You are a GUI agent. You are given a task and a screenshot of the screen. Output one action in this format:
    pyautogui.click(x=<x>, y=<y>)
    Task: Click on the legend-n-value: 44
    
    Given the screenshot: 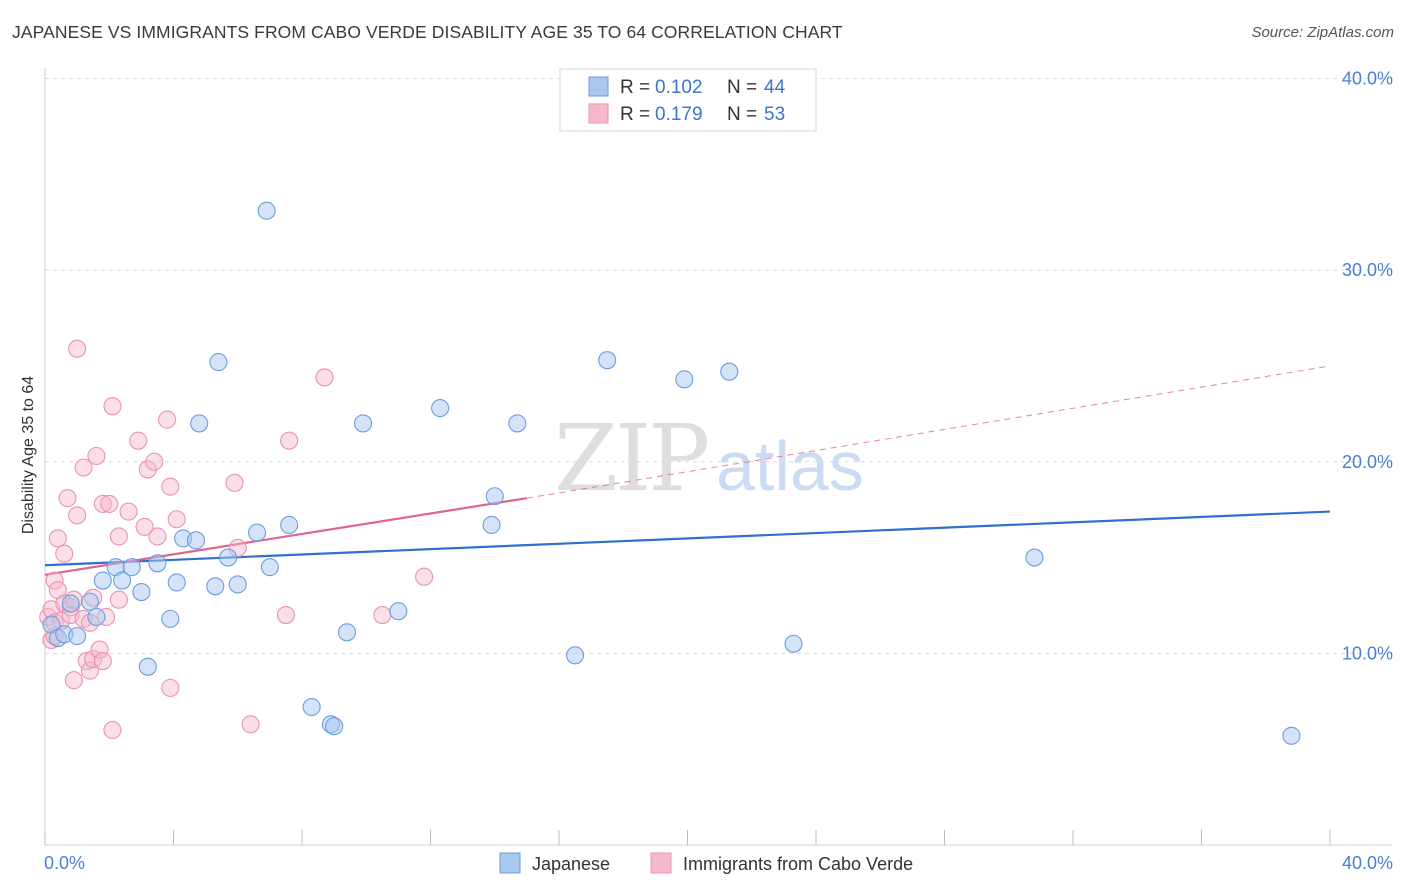 What is the action you would take?
    pyautogui.click(x=775, y=87)
    